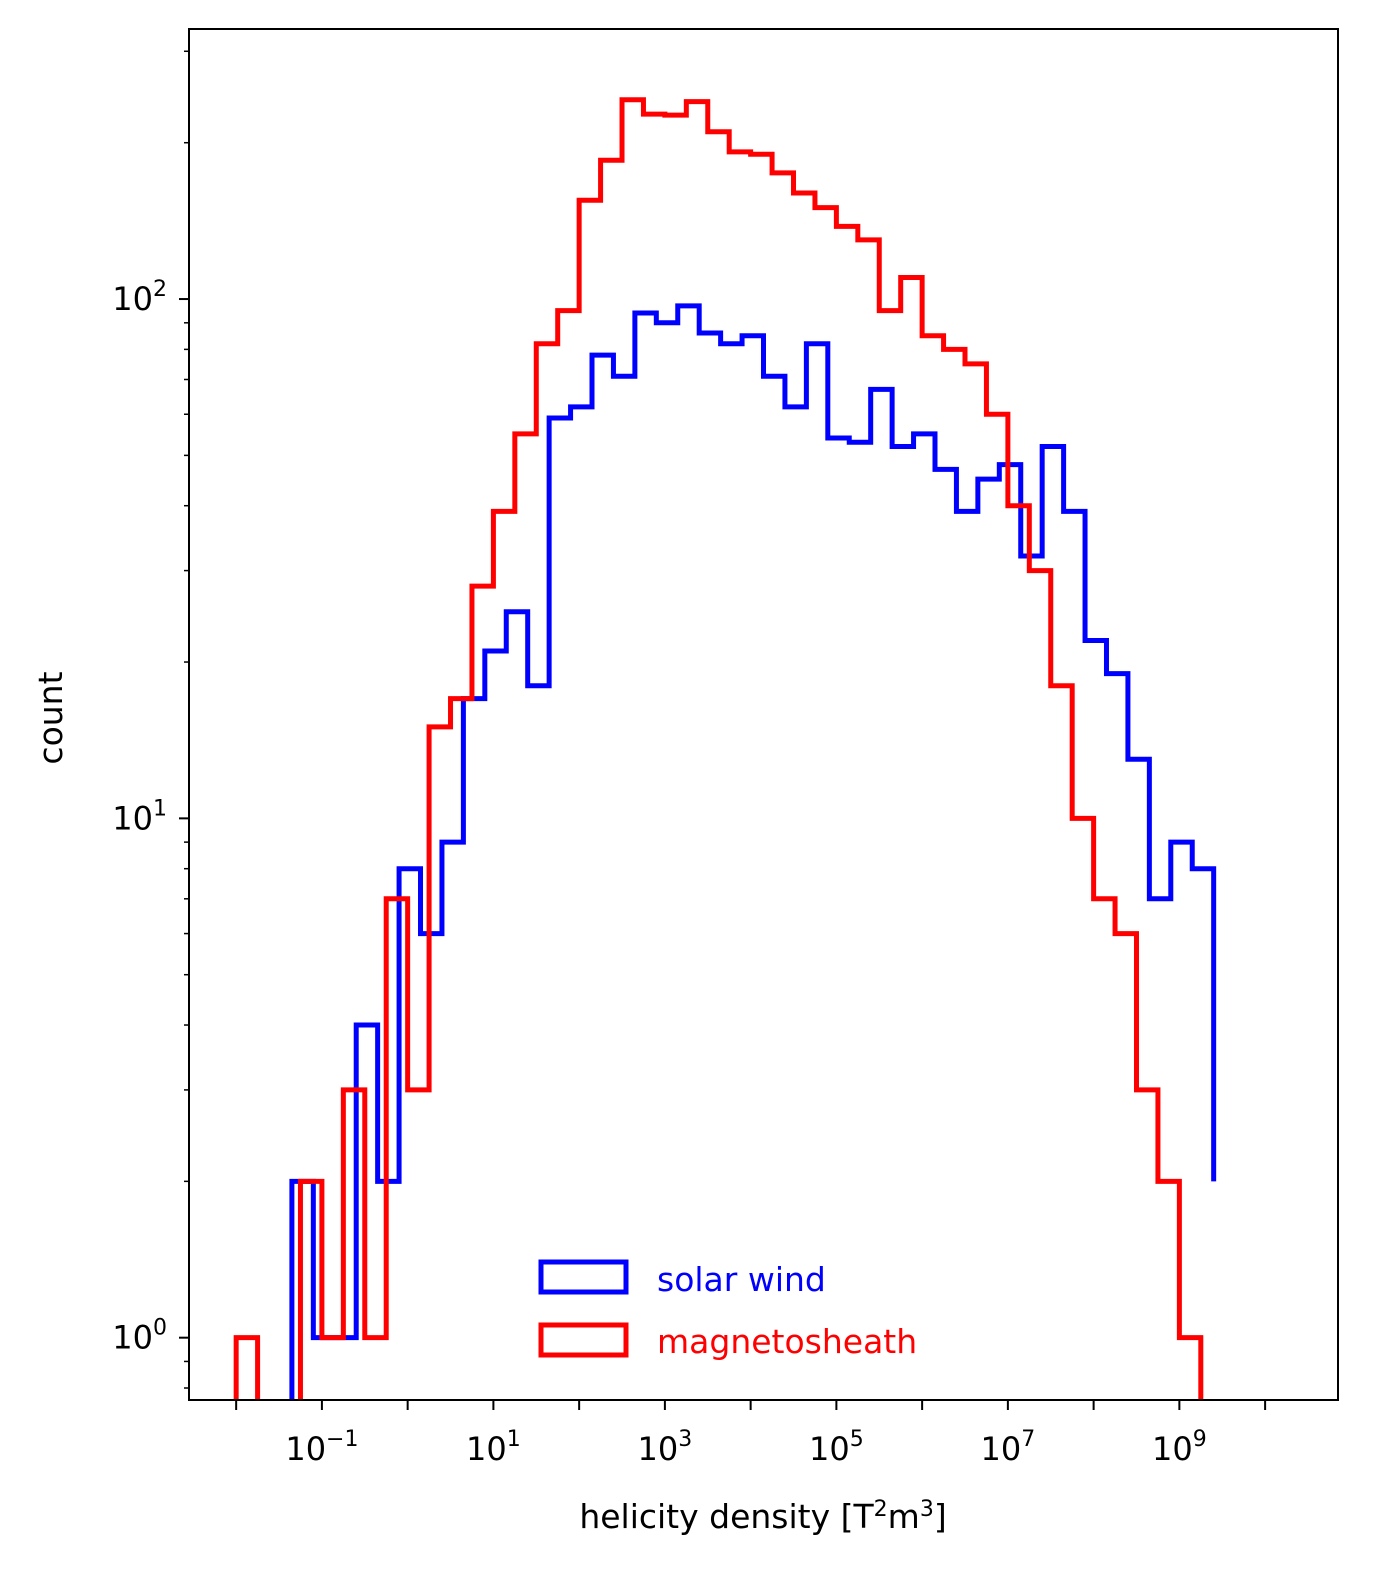  What do you see at coordinates (762, 1516) in the screenshot?
I see `x-axis-label: helicity density [T2m3]` at bounding box center [762, 1516].